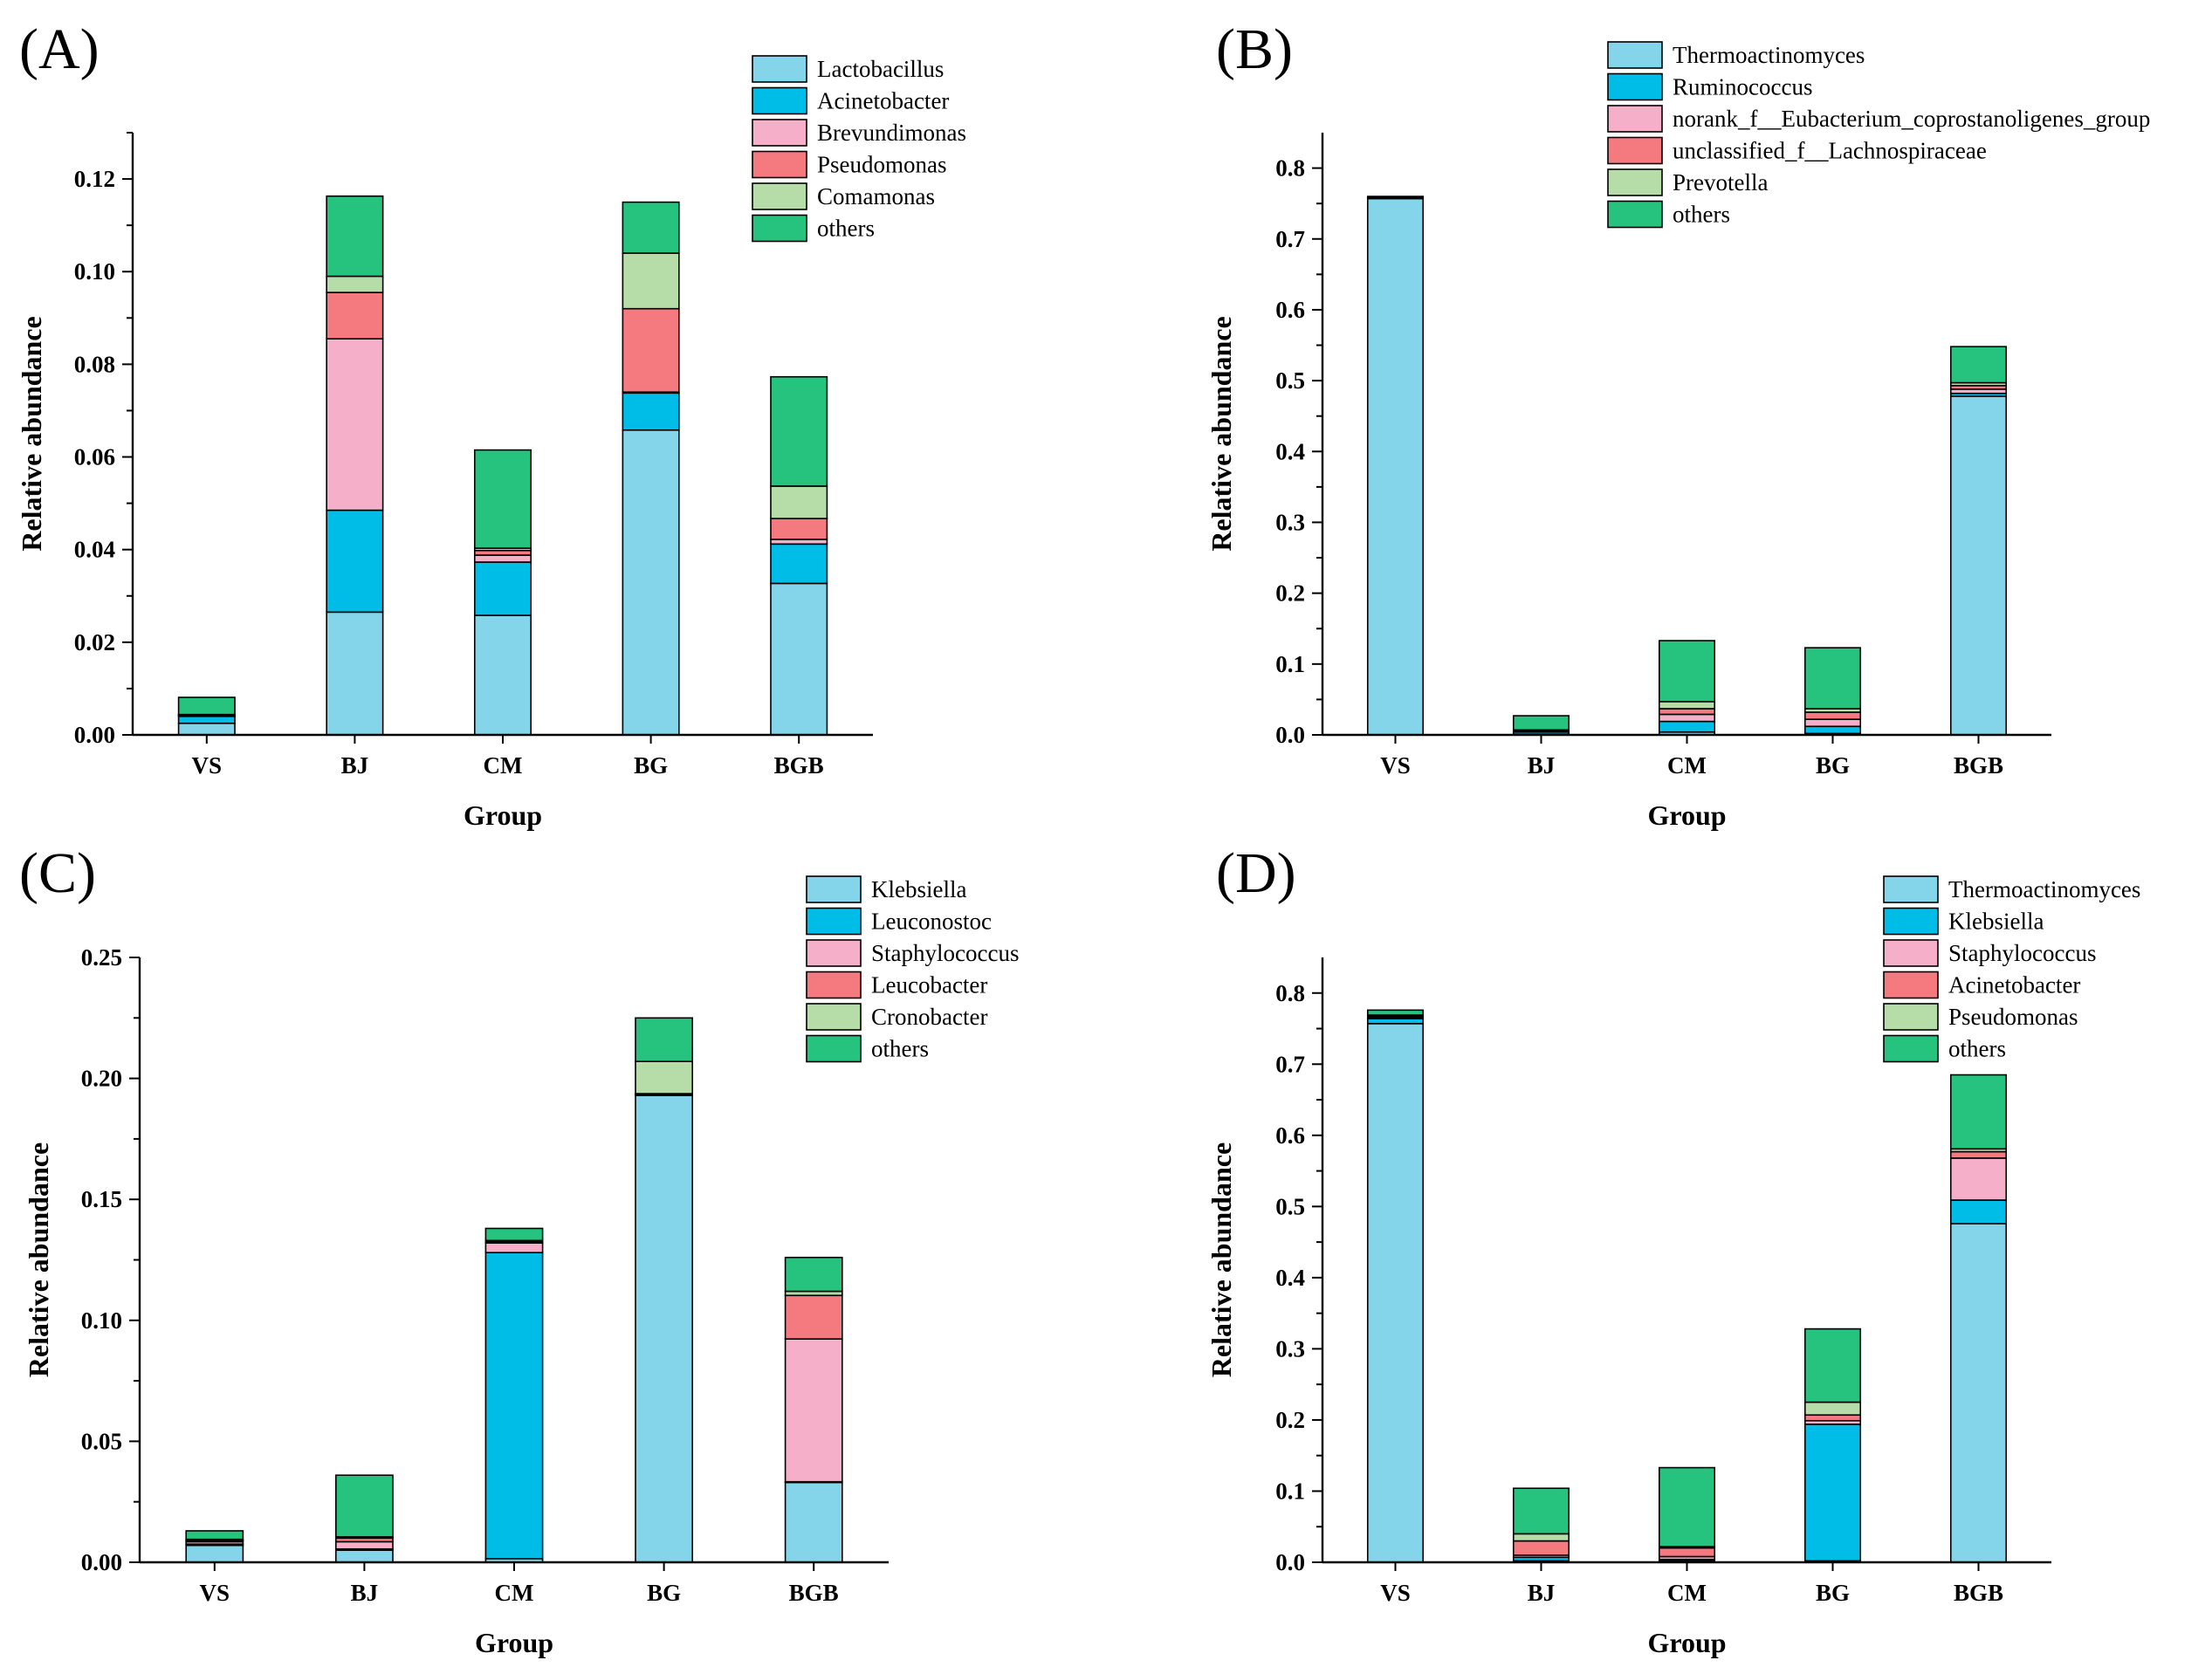 The height and width of the screenshot is (1674, 2212). Describe the element at coordinates (1832, 730) in the screenshot. I see `bar-bg-ruminococcus` at that location.